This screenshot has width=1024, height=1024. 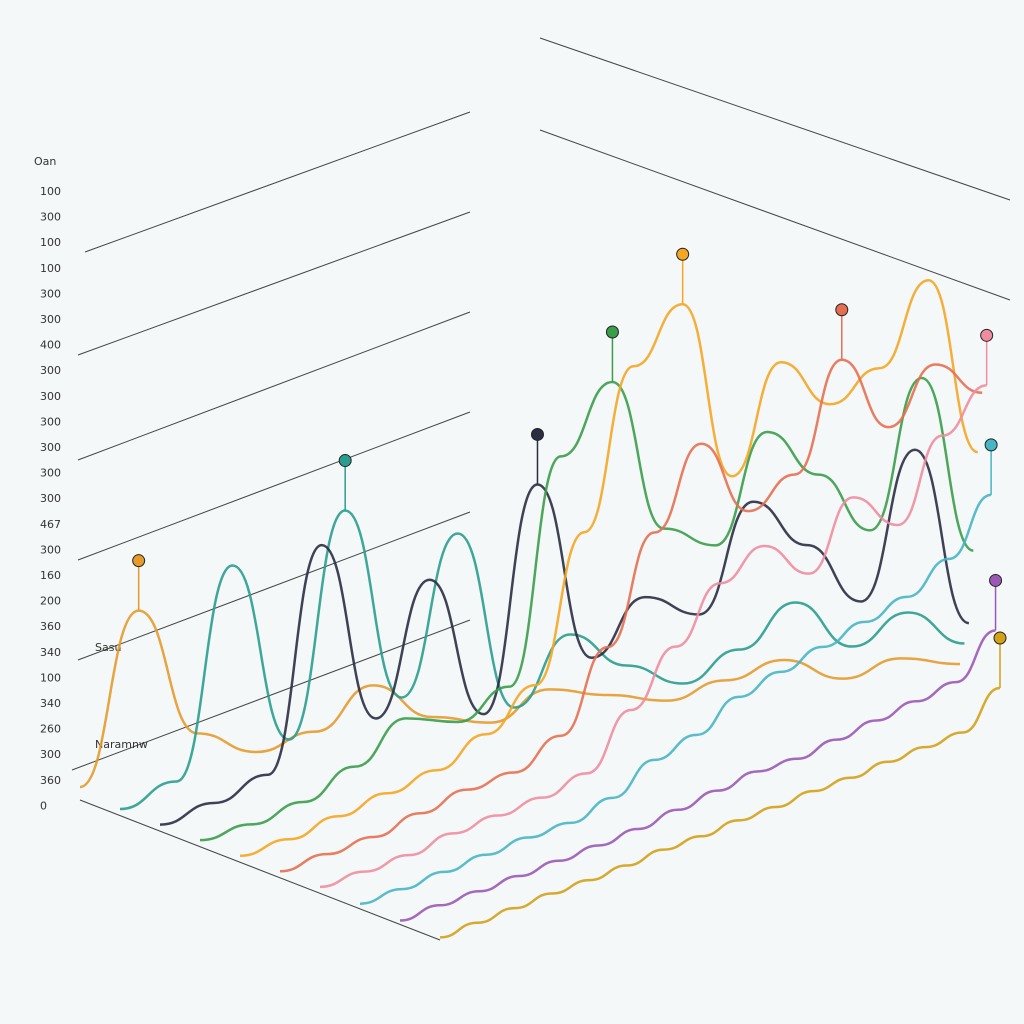 I want to click on ridge-line, so click(x=720, y=812).